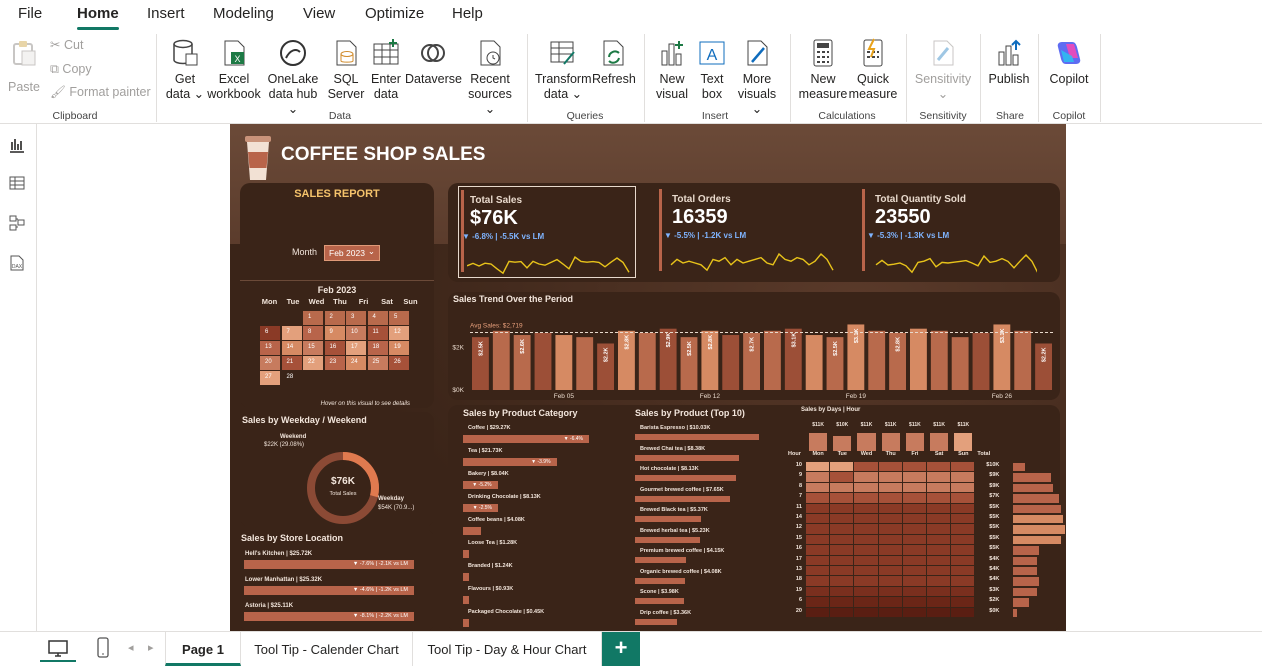 The height and width of the screenshot is (670, 1262). What do you see at coordinates (712, 70) in the screenshot?
I see `text-box-button: A Text box` at bounding box center [712, 70].